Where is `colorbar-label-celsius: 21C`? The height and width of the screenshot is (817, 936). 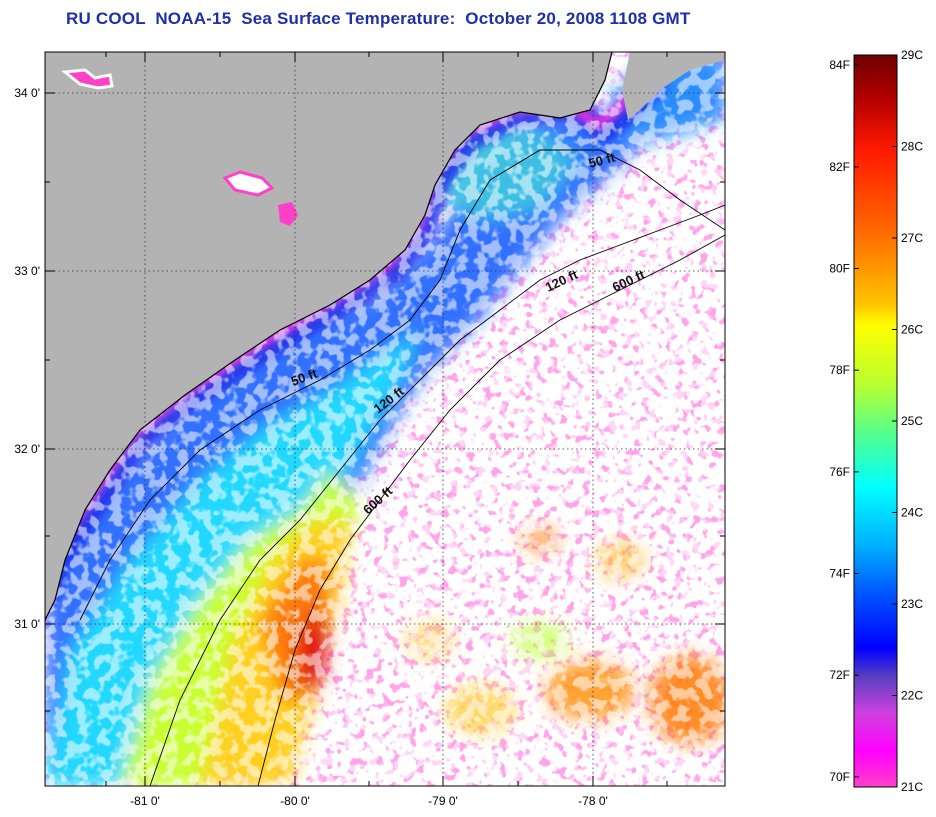
colorbar-label-celsius: 21C is located at coordinates (912, 787).